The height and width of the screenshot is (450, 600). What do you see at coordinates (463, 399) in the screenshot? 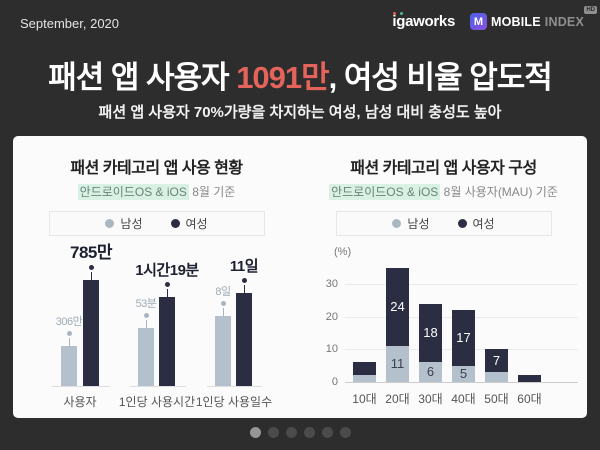
I see `category-label: 40대` at bounding box center [463, 399].